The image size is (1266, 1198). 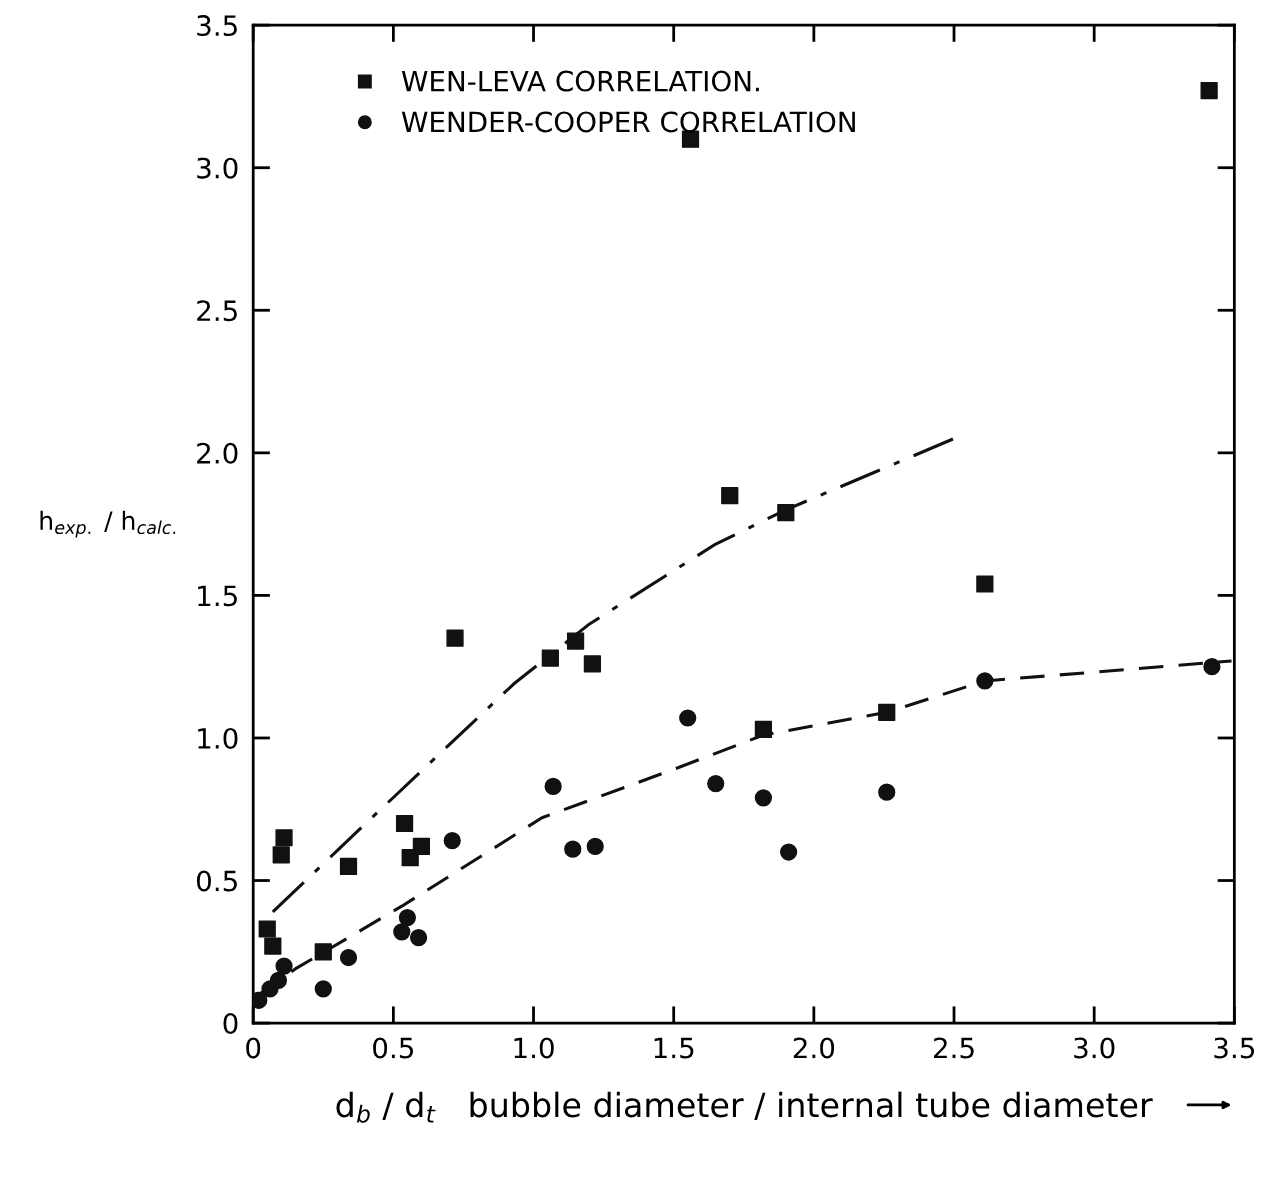 I want to click on x-tick-label: 1.5, so click(x=674, y=1048).